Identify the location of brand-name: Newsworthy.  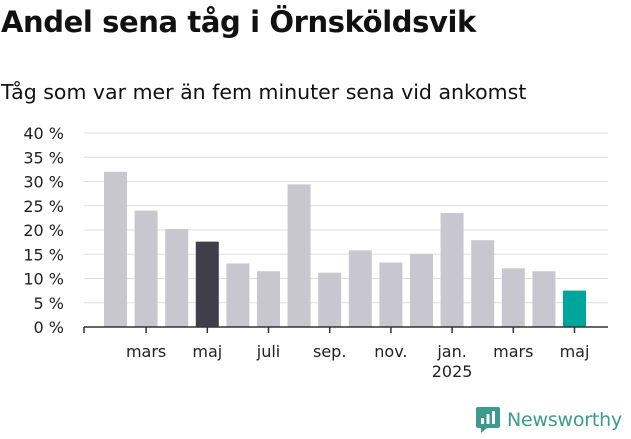
(565, 420).